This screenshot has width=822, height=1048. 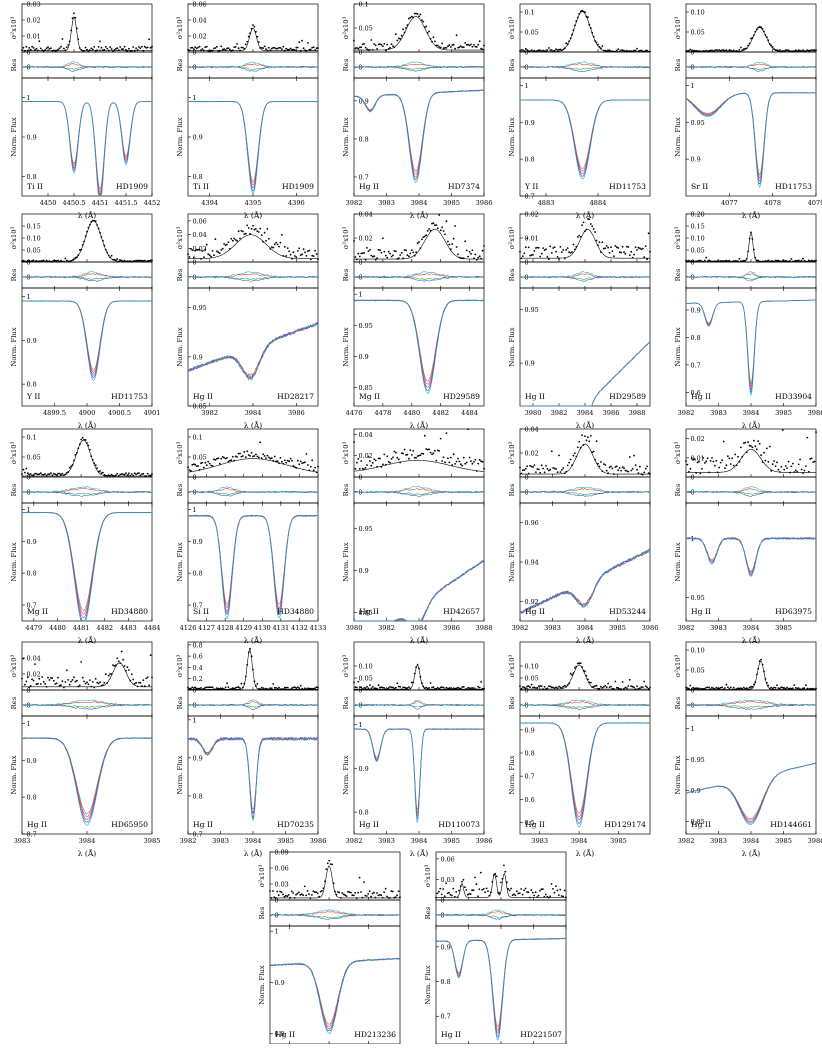 I want to click on star-label: HD33904, so click(x=793, y=396).